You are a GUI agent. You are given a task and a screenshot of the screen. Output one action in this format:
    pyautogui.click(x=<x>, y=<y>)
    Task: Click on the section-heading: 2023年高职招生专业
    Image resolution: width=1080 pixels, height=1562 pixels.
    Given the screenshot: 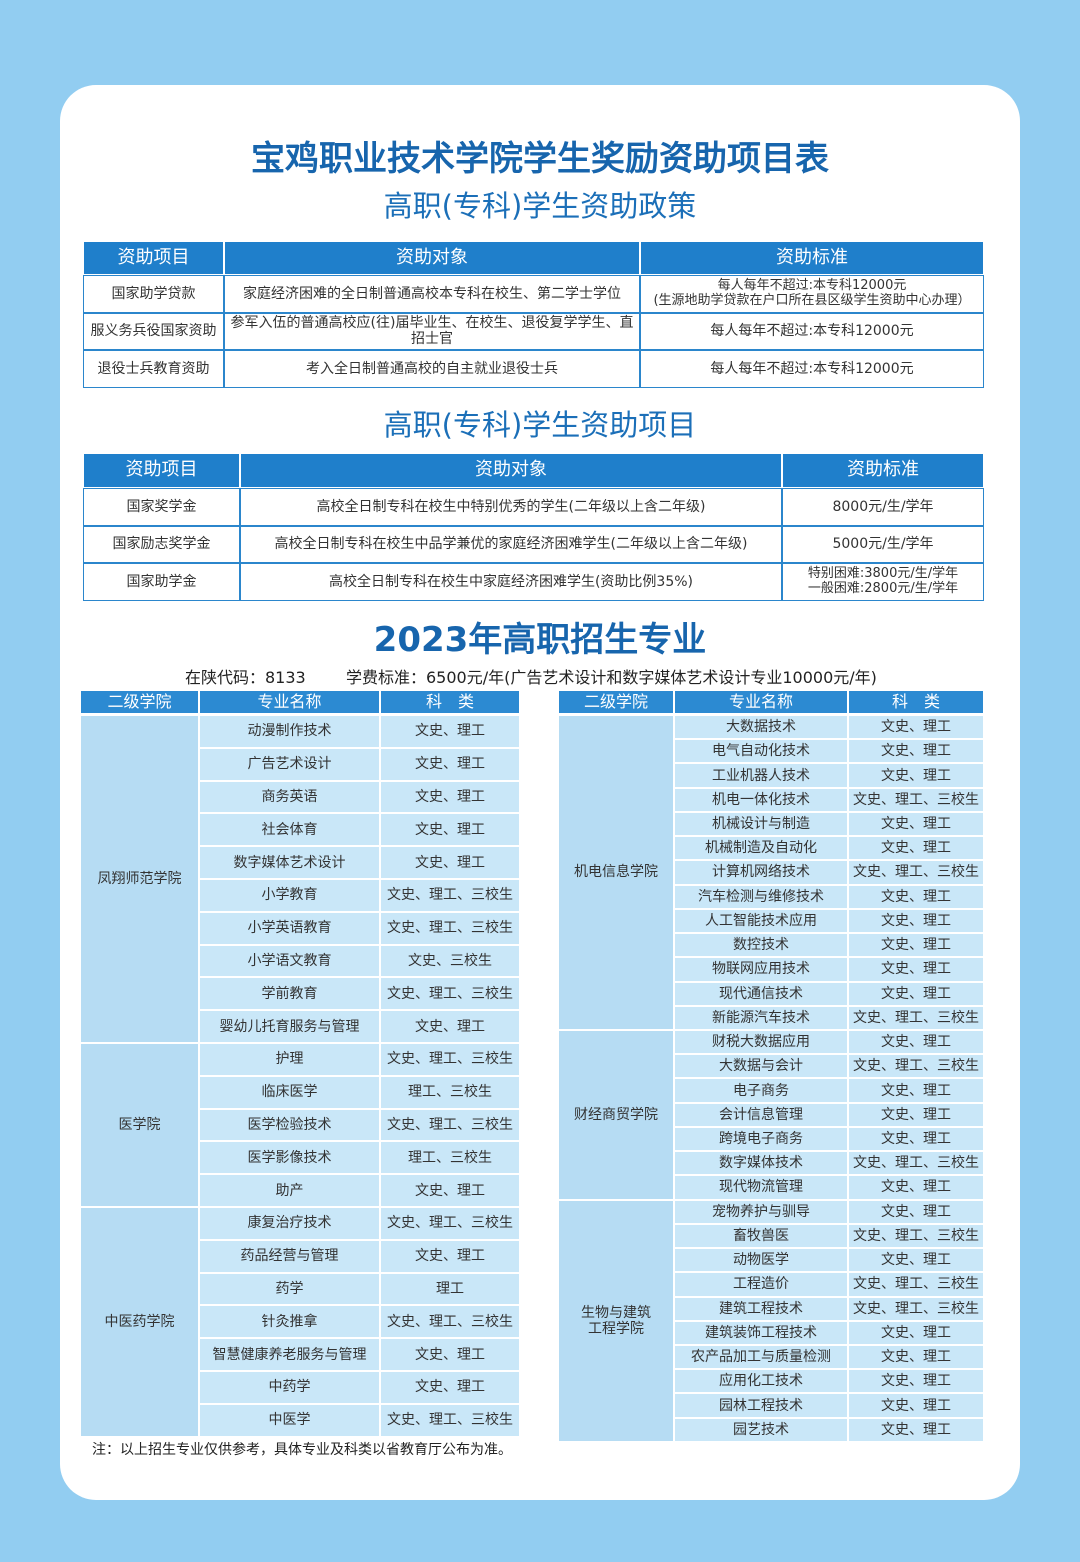 What is the action you would take?
    pyautogui.click(x=540, y=640)
    